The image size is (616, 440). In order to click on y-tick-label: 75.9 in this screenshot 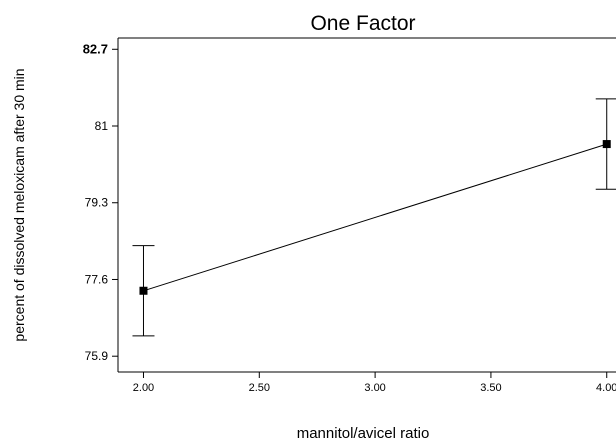, I will do `click(97, 356)`.